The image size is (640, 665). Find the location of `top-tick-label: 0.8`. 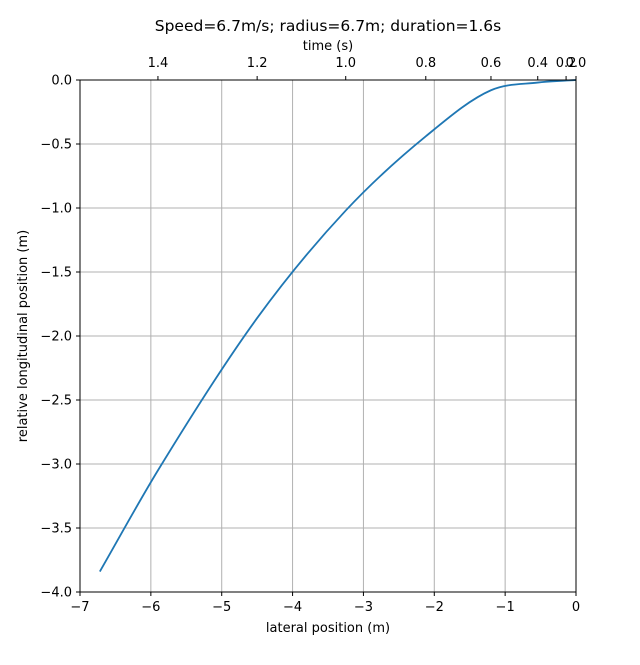

top-tick-label: 0.8 is located at coordinates (425, 63).